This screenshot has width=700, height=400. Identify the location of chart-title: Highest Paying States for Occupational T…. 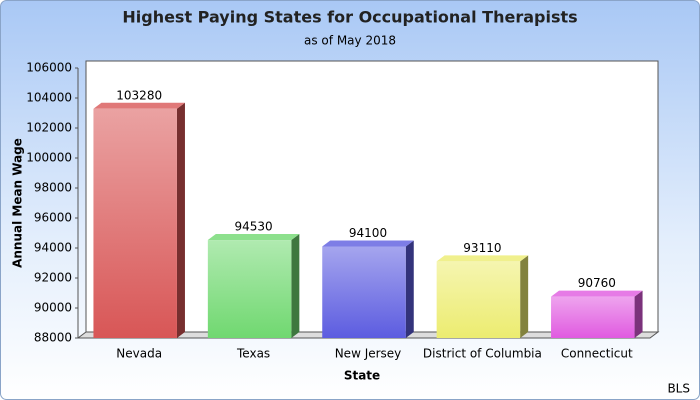
(349, 17).